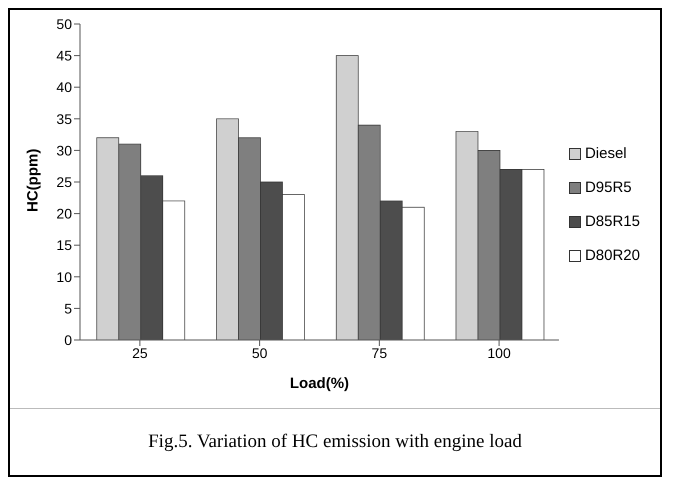 The height and width of the screenshot is (487, 675). I want to click on x-tick-label: 75, so click(380, 352).